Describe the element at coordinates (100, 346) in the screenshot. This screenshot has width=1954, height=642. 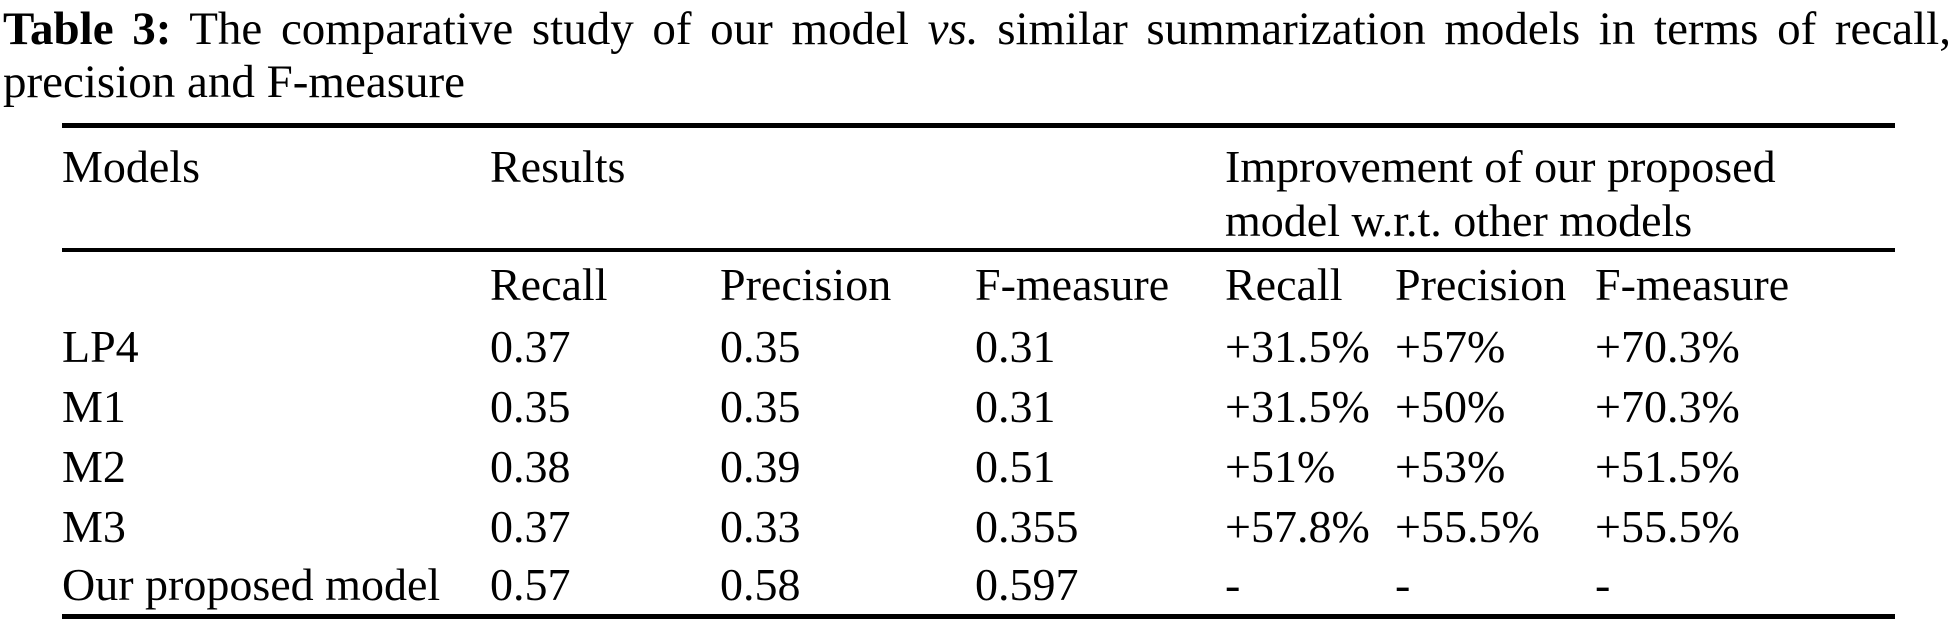
I see `cell-model-name: LP4` at that location.